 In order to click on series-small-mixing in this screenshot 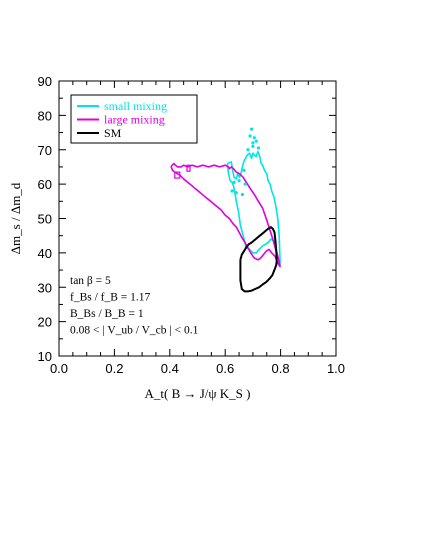, I will do `click(253, 209)`.